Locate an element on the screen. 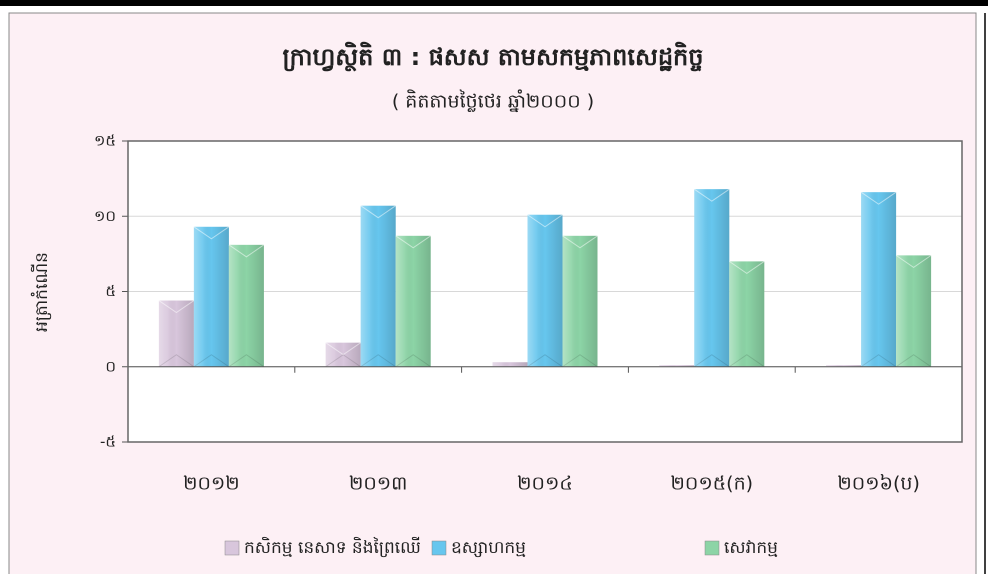  chart-subtitle: ( គិតតាមថ្លៃថេរ ឆ្នាំ២០០០ ) is located at coordinates (493, 101).